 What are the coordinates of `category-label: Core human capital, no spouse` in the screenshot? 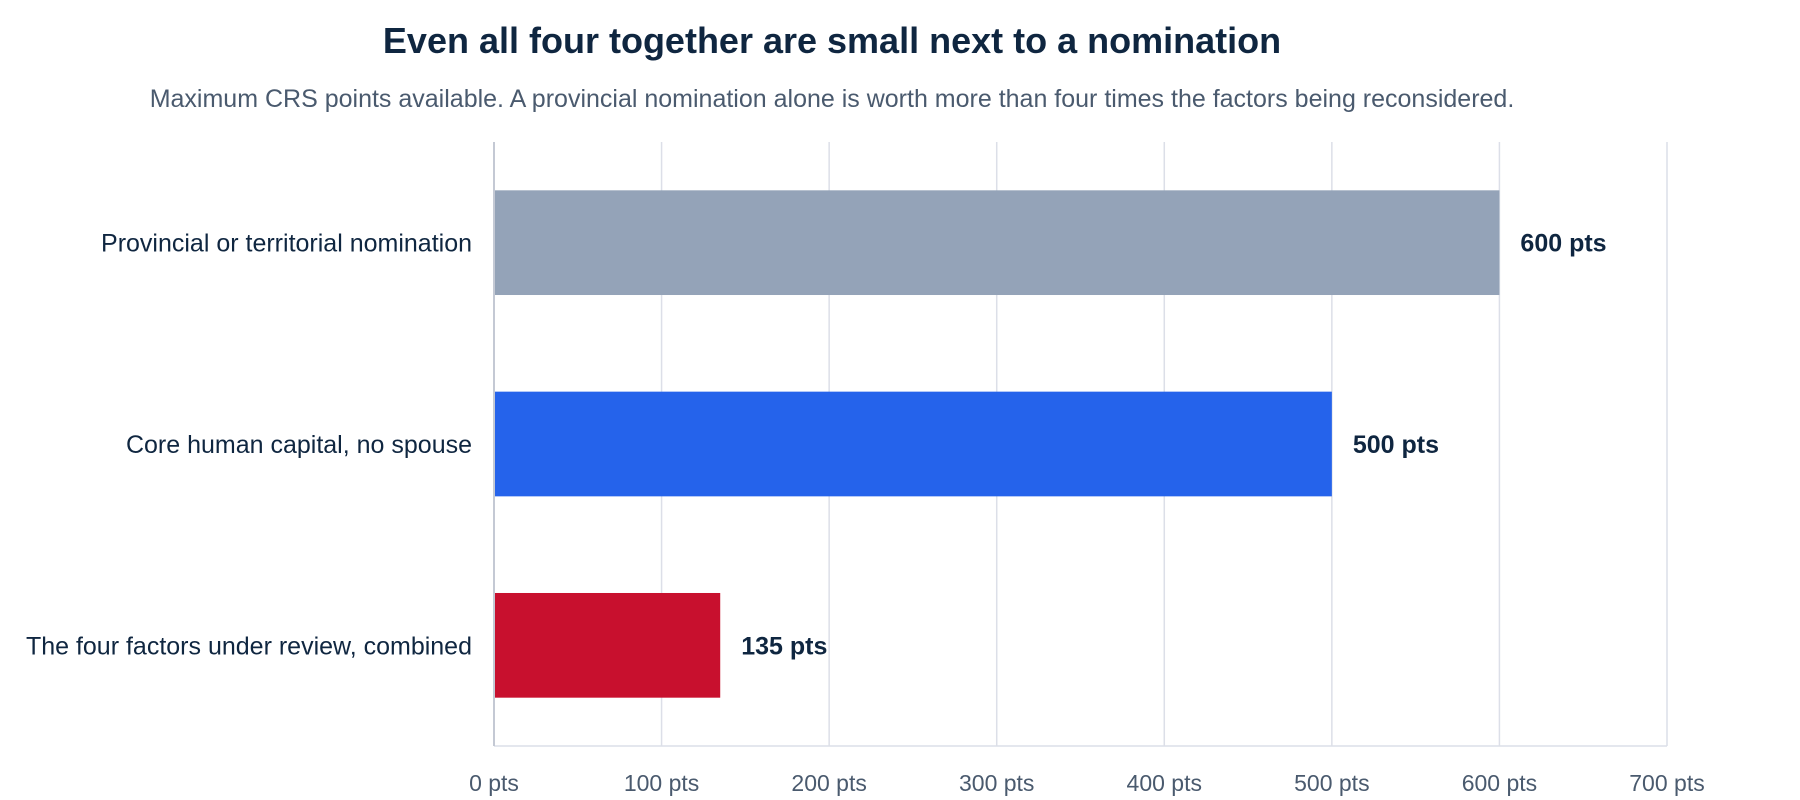 It's located at (299, 445).